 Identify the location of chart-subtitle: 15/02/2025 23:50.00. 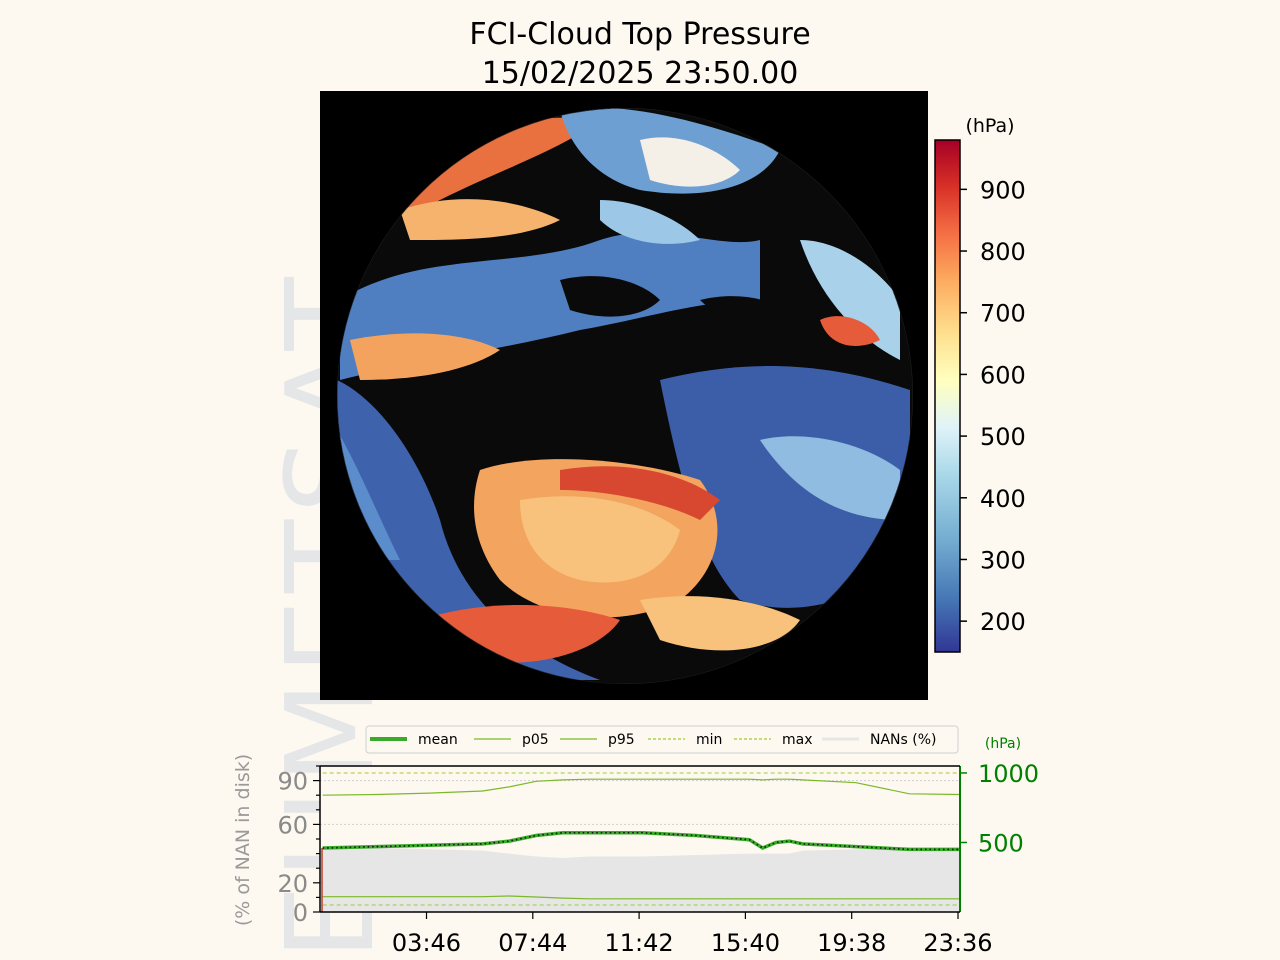
(640, 73).